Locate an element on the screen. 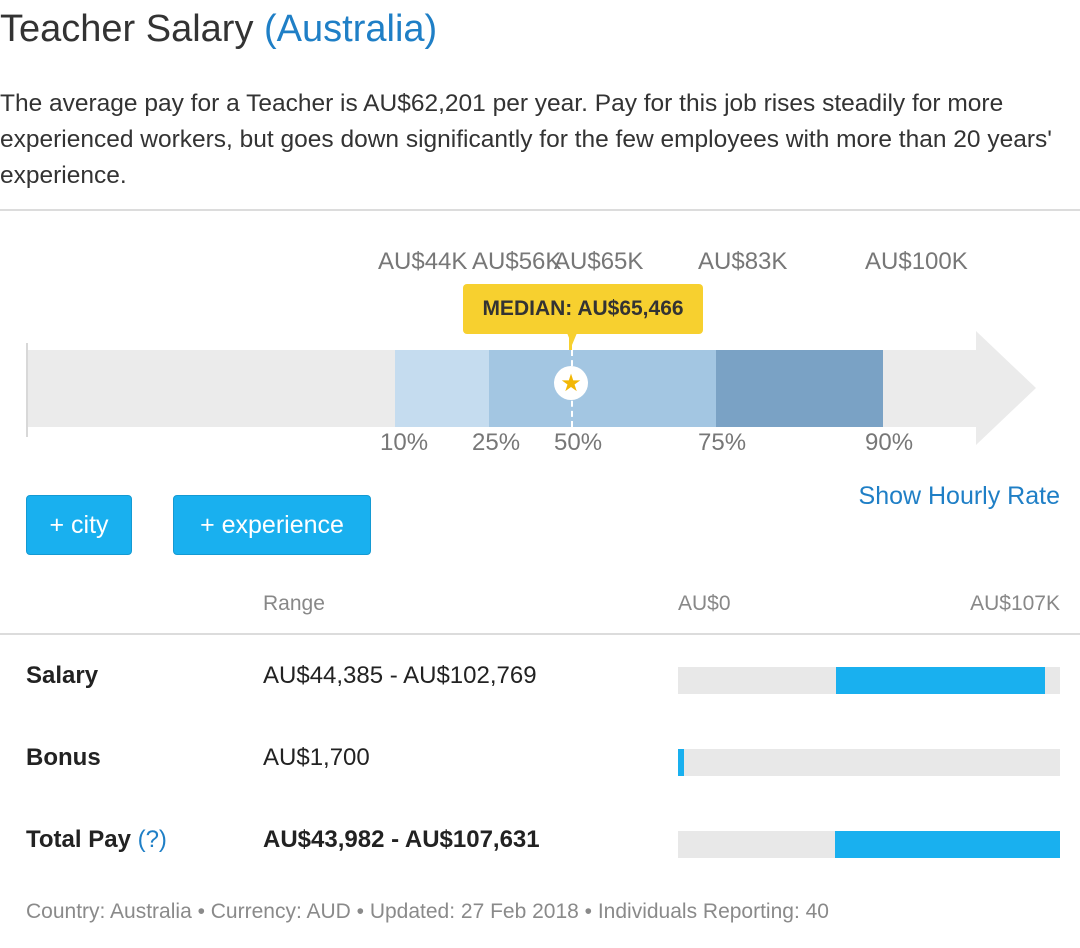 The image size is (1080, 948). add-experience-button: + experience is located at coordinates (272, 525).